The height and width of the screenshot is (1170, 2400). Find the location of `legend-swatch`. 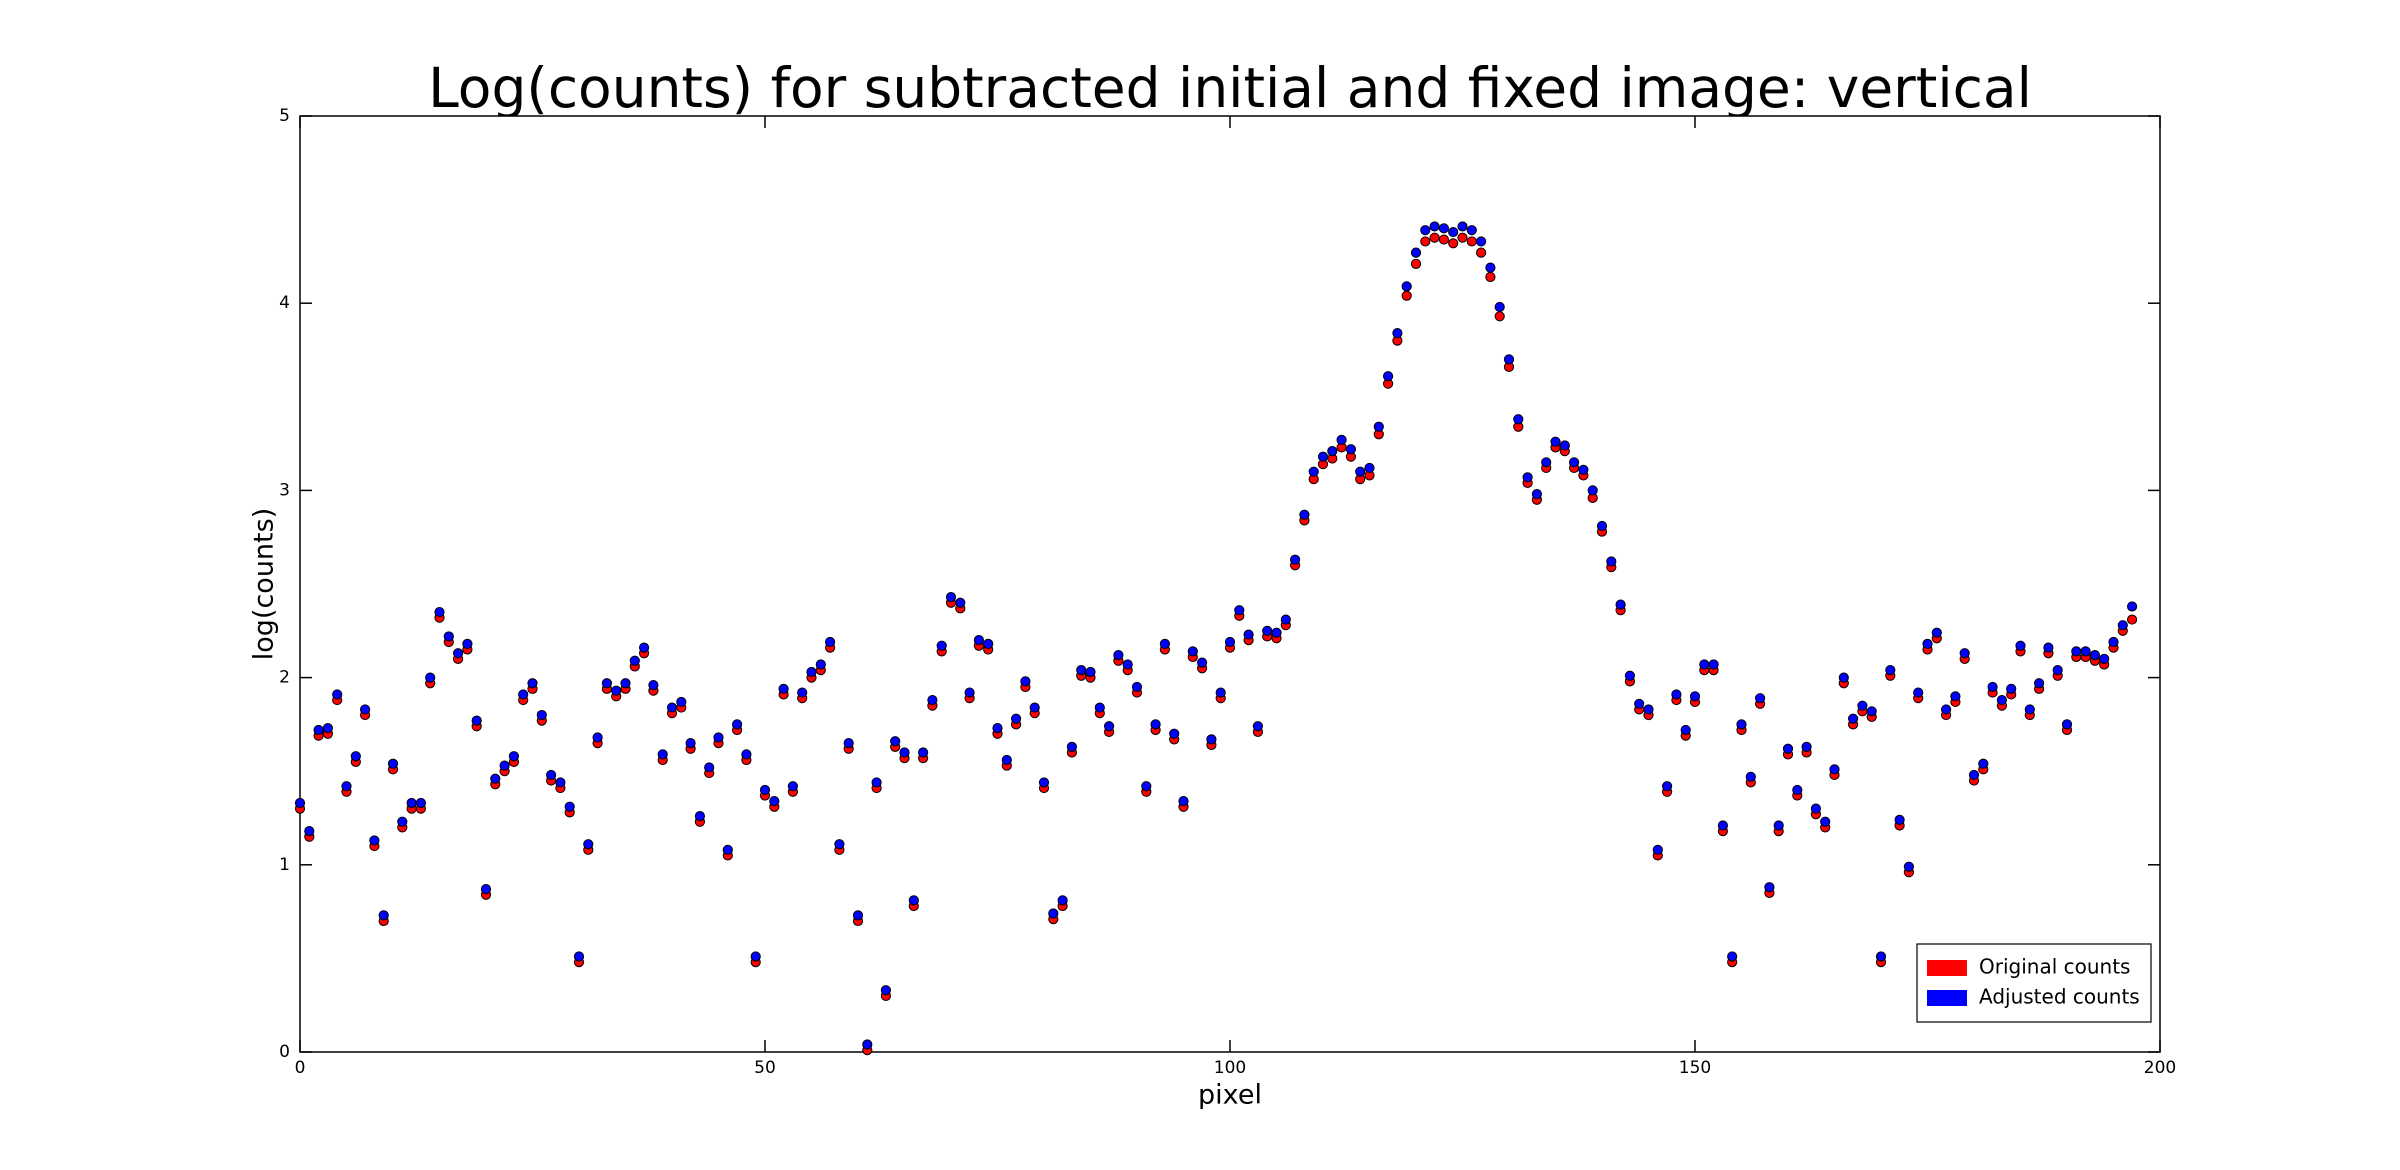

legend-swatch is located at coordinates (1947, 998).